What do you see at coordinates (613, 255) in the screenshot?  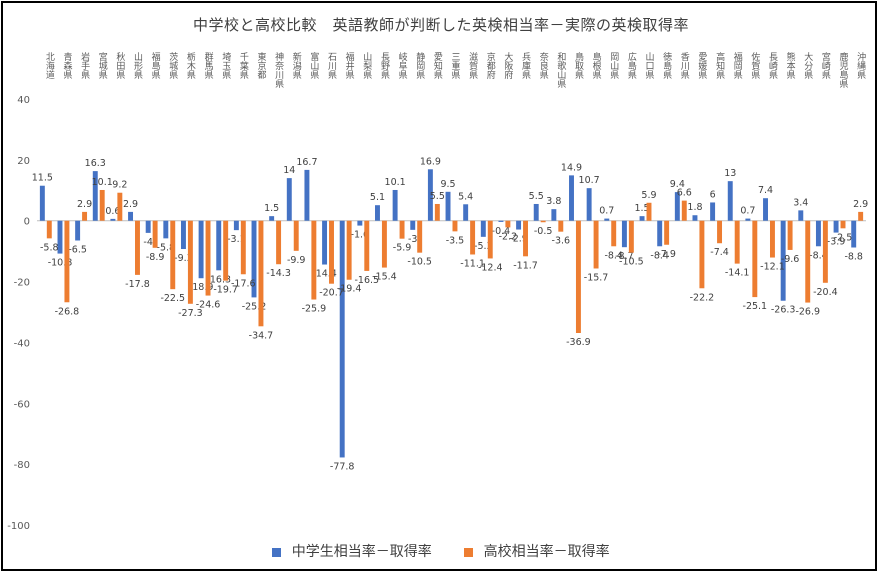 I see `data-label-high-school: -8.4` at bounding box center [613, 255].